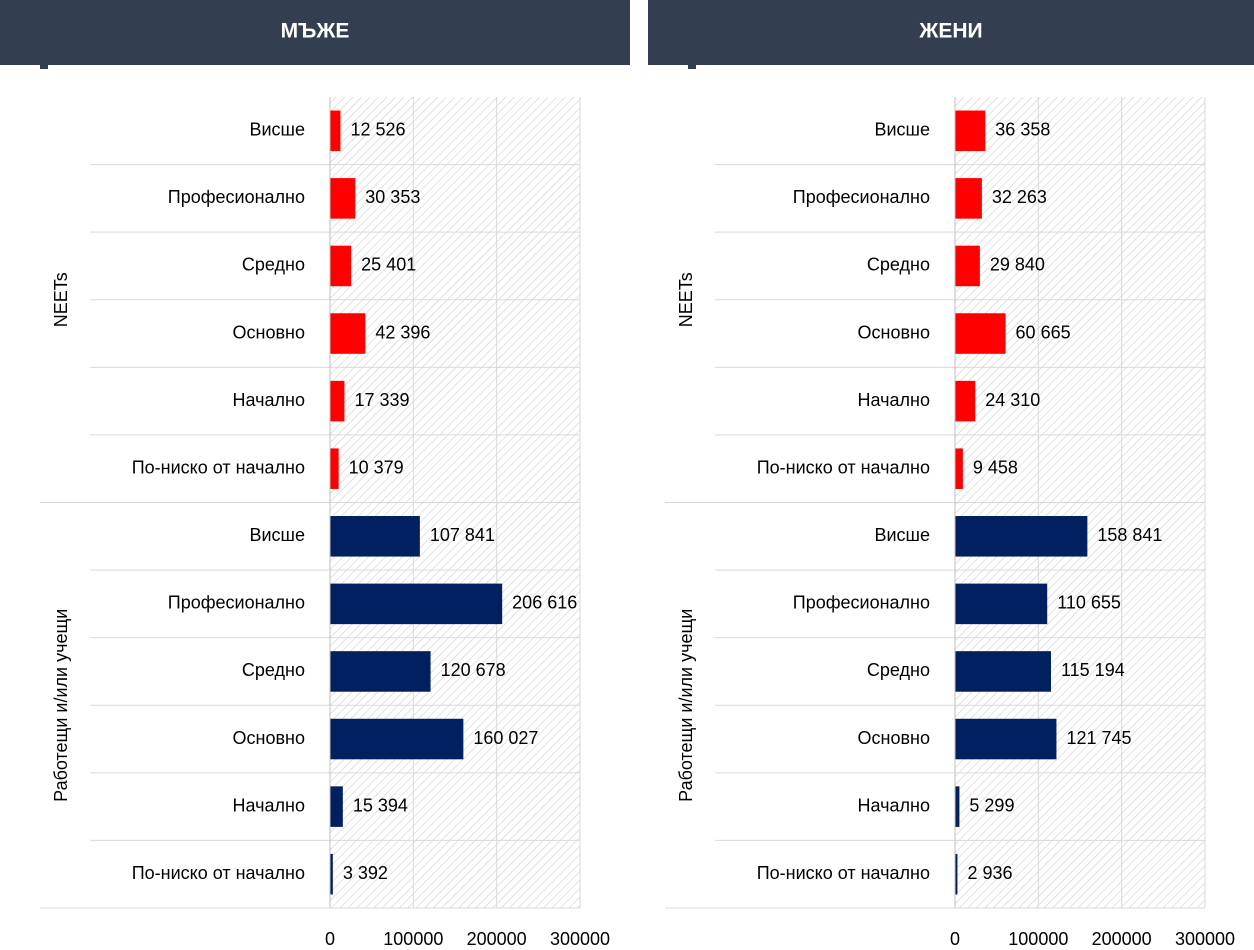  What do you see at coordinates (1089, 603) in the screenshot?
I see `value-label: 110 655` at bounding box center [1089, 603].